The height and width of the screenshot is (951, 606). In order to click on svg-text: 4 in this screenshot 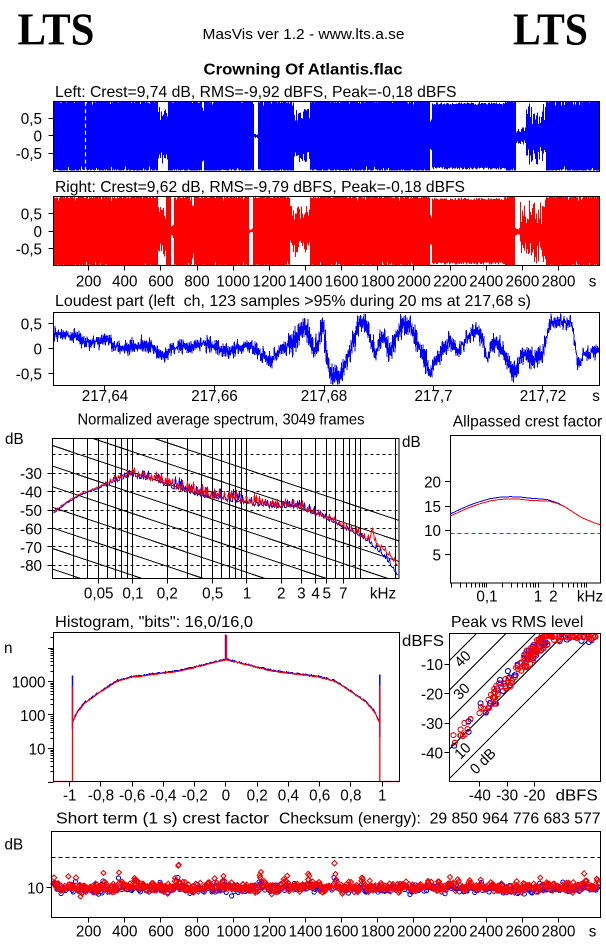, I will do `click(315, 594)`.